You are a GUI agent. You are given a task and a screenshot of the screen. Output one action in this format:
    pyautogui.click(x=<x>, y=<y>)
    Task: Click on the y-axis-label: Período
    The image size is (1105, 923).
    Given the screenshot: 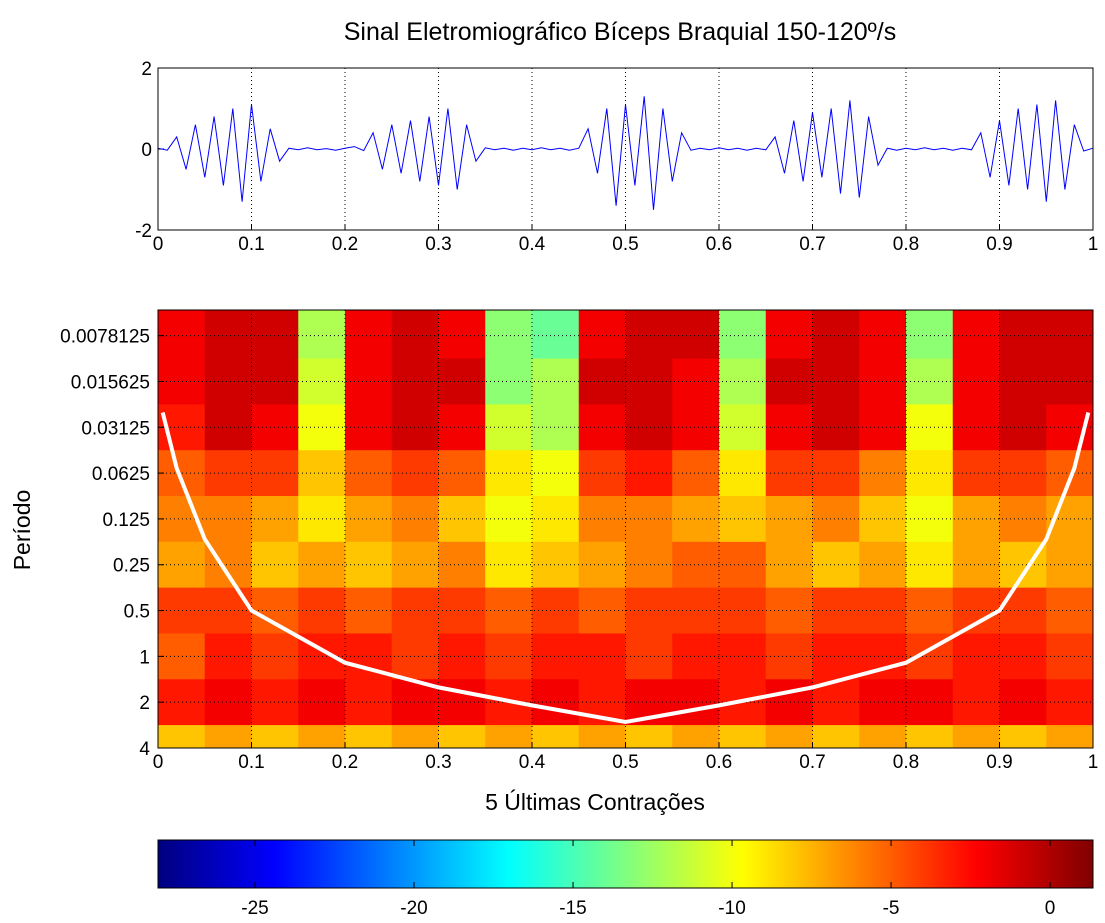 What is the action you would take?
    pyautogui.click(x=22, y=530)
    